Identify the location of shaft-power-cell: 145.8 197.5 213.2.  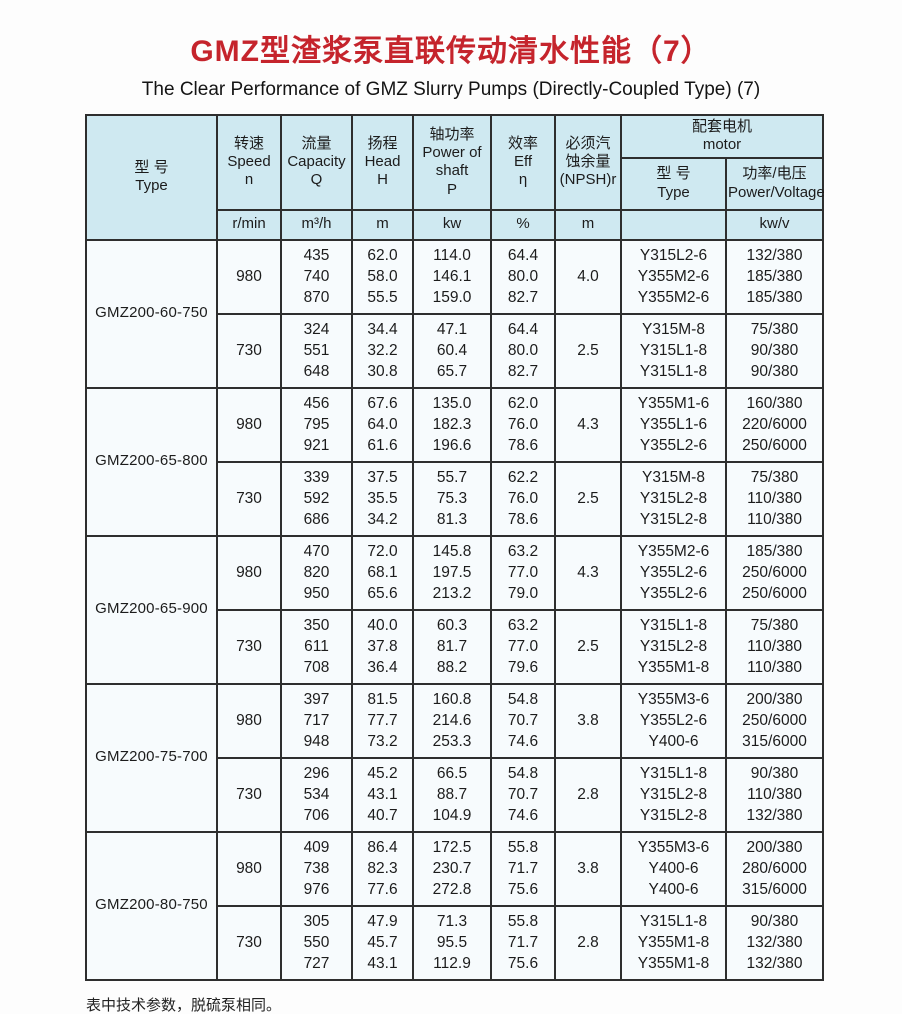
(452, 572).